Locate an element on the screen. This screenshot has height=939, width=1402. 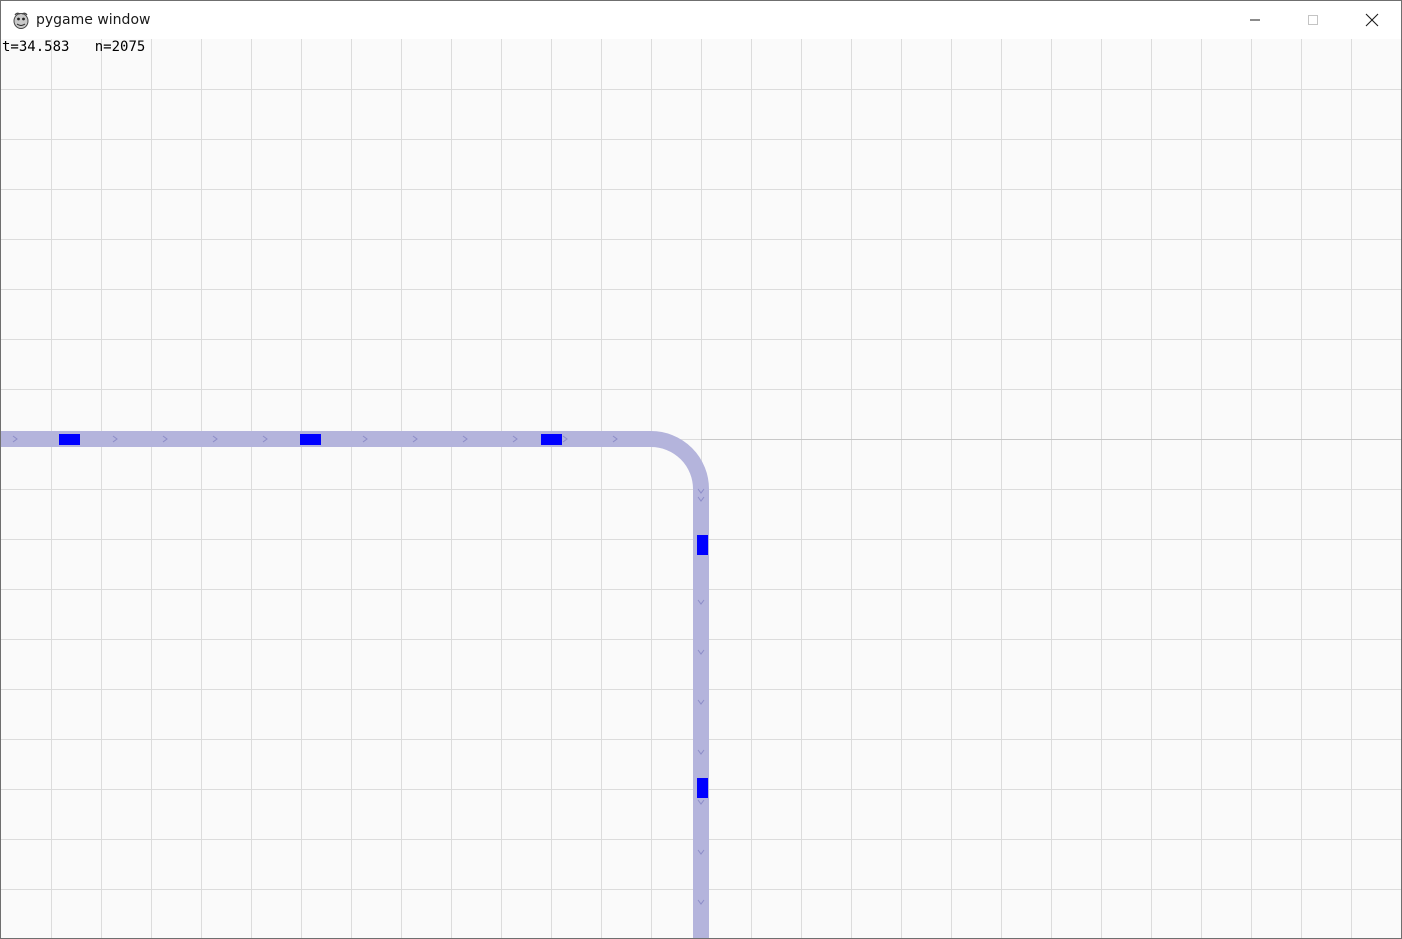
hud-readout: t=34.583 n=2075 is located at coordinates (73, 47).